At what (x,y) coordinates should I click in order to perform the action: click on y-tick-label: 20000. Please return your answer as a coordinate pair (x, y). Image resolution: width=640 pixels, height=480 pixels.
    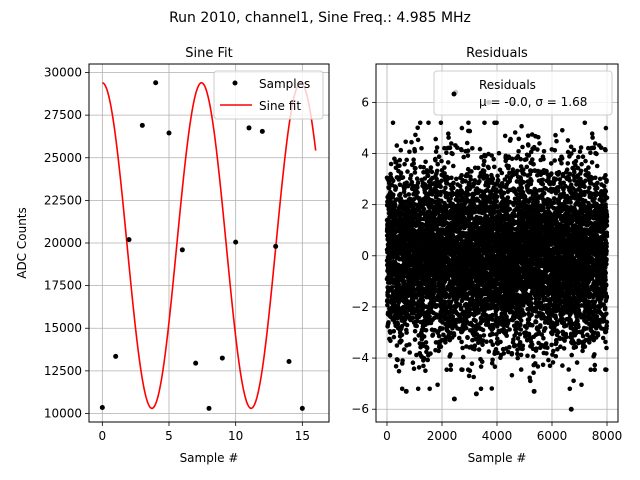
    Looking at the image, I should click on (63, 243).